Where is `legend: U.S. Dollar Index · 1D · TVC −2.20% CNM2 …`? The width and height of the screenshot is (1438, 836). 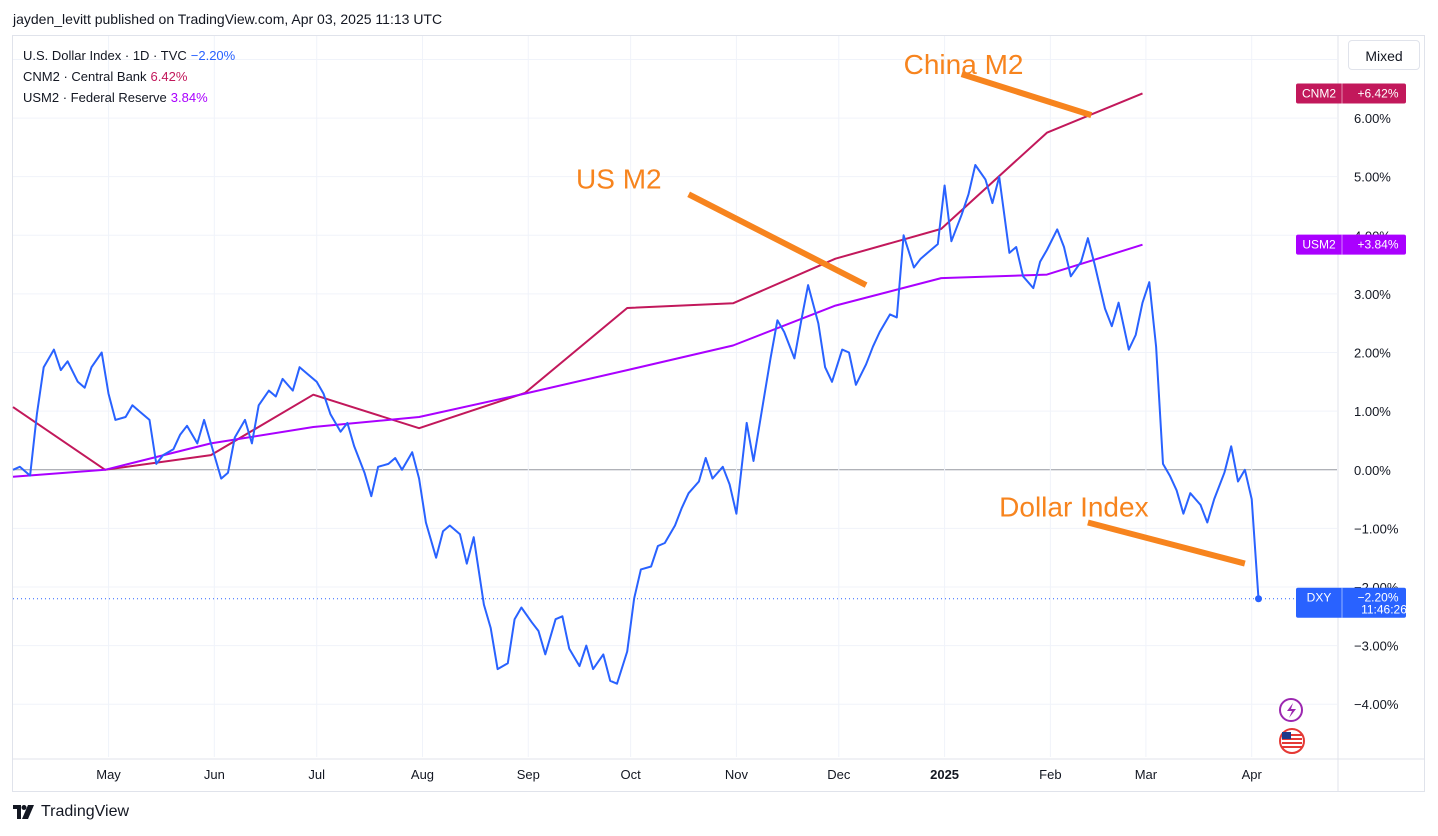
legend: U.S. Dollar Index · 1D · TVC −2.20% CNM2 … is located at coordinates (129, 76).